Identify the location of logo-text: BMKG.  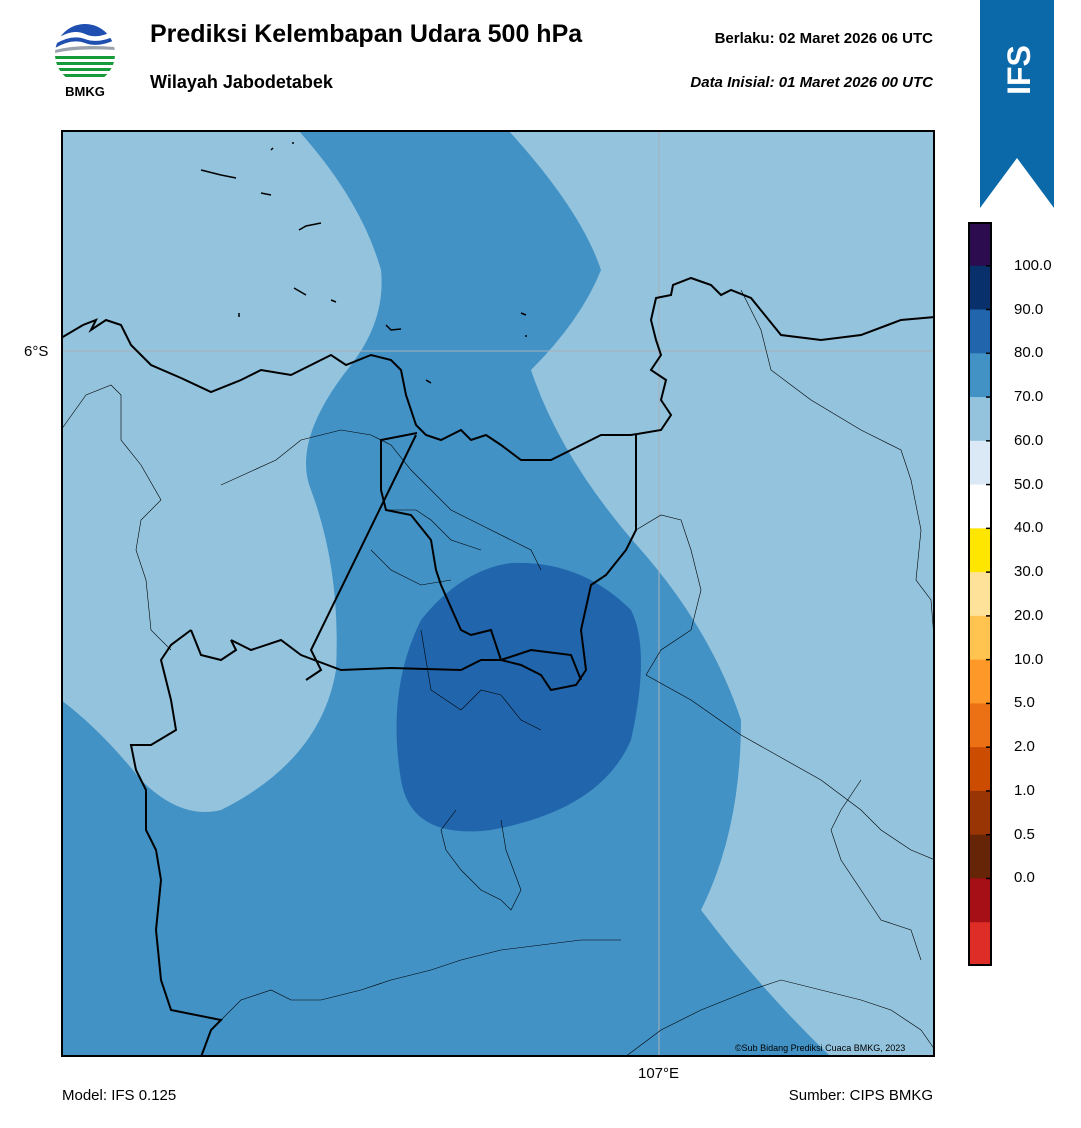
(85, 91).